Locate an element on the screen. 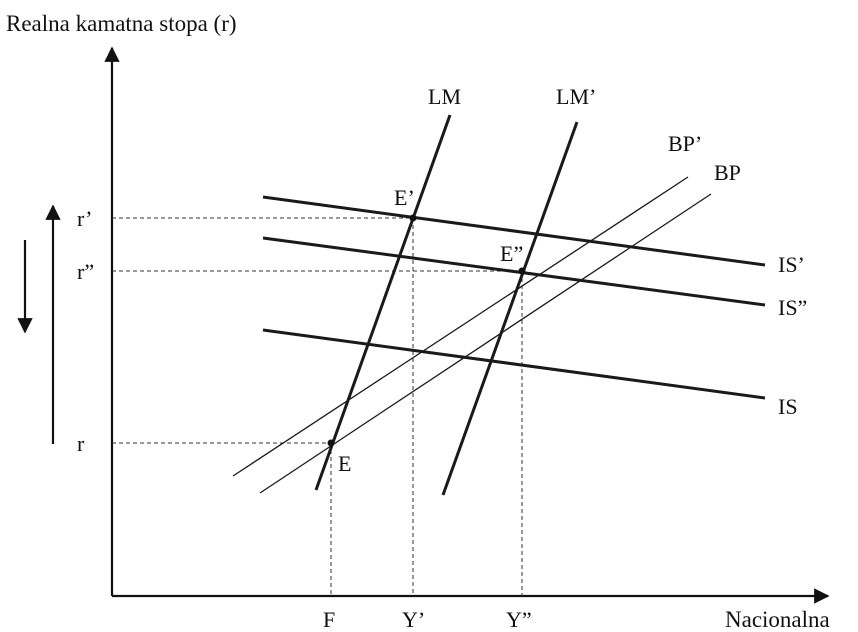 This screenshot has height=632, width=858. point-E is located at coordinates (331, 443).